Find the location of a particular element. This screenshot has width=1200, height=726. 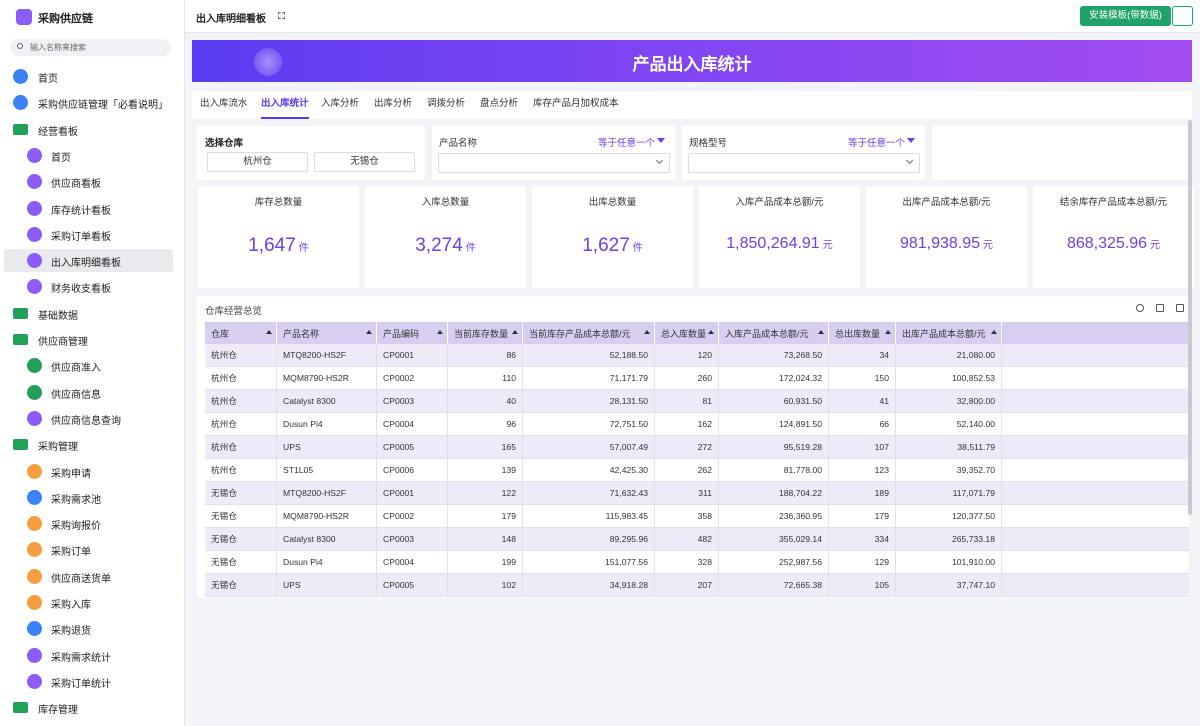

install-button: 安装模板(带数据) is located at coordinates (1125, 16).